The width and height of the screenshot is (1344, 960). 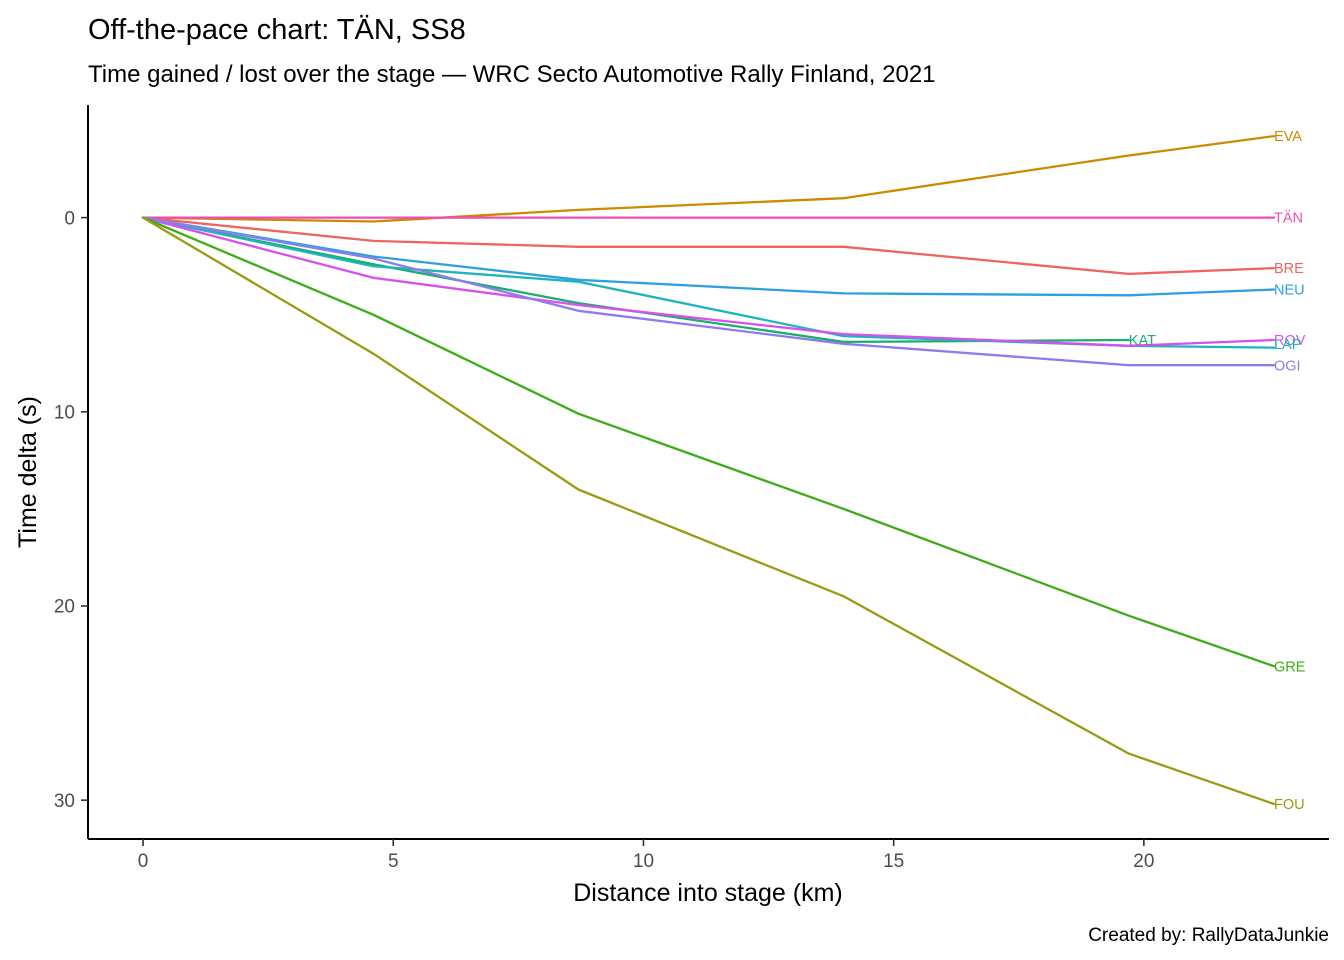 What do you see at coordinates (64, 412) in the screenshot?
I see `y-tick-label: 10` at bounding box center [64, 412].